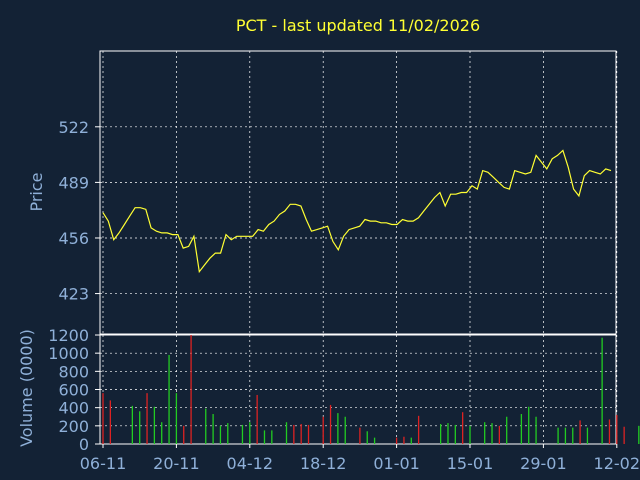 This screenshot has height=480, width=640. I want to click on volume-tick-label: 600, so click(73, 390).